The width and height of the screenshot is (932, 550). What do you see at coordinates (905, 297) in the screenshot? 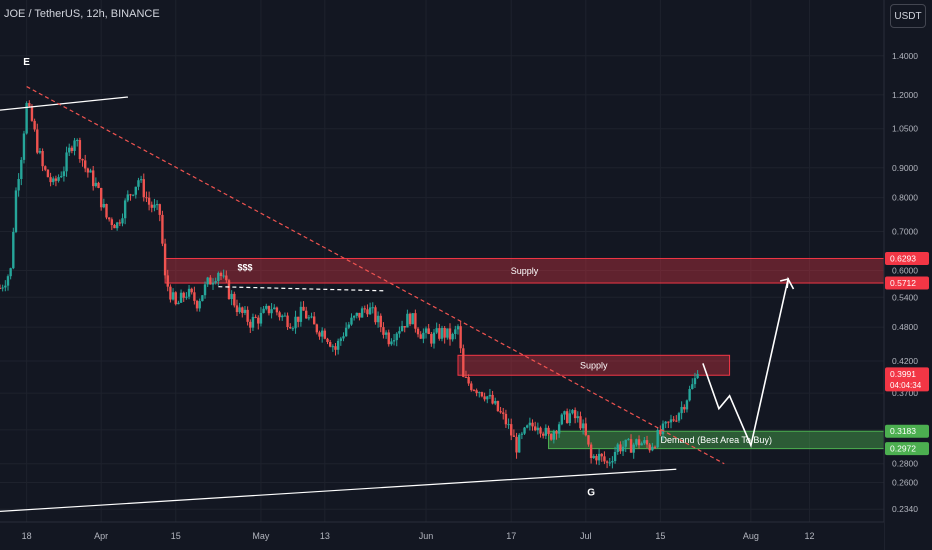
I see `y-tick-label: 0.5400` at bounding box center [905, 297].